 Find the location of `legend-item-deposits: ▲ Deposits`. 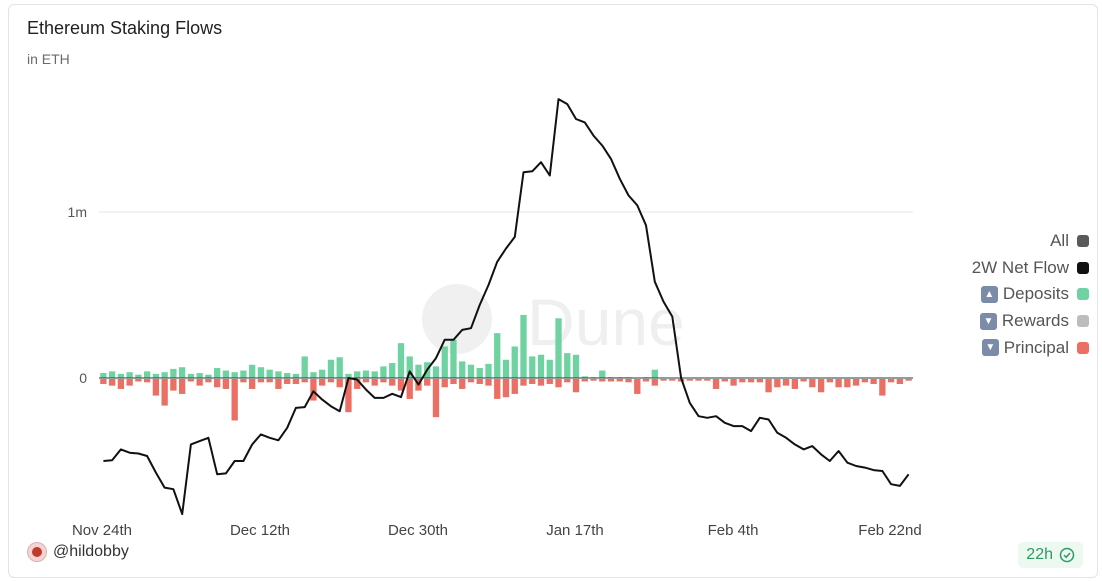

legend-item-deposits: ▲ Deposits is located at coordinates (999, 294).